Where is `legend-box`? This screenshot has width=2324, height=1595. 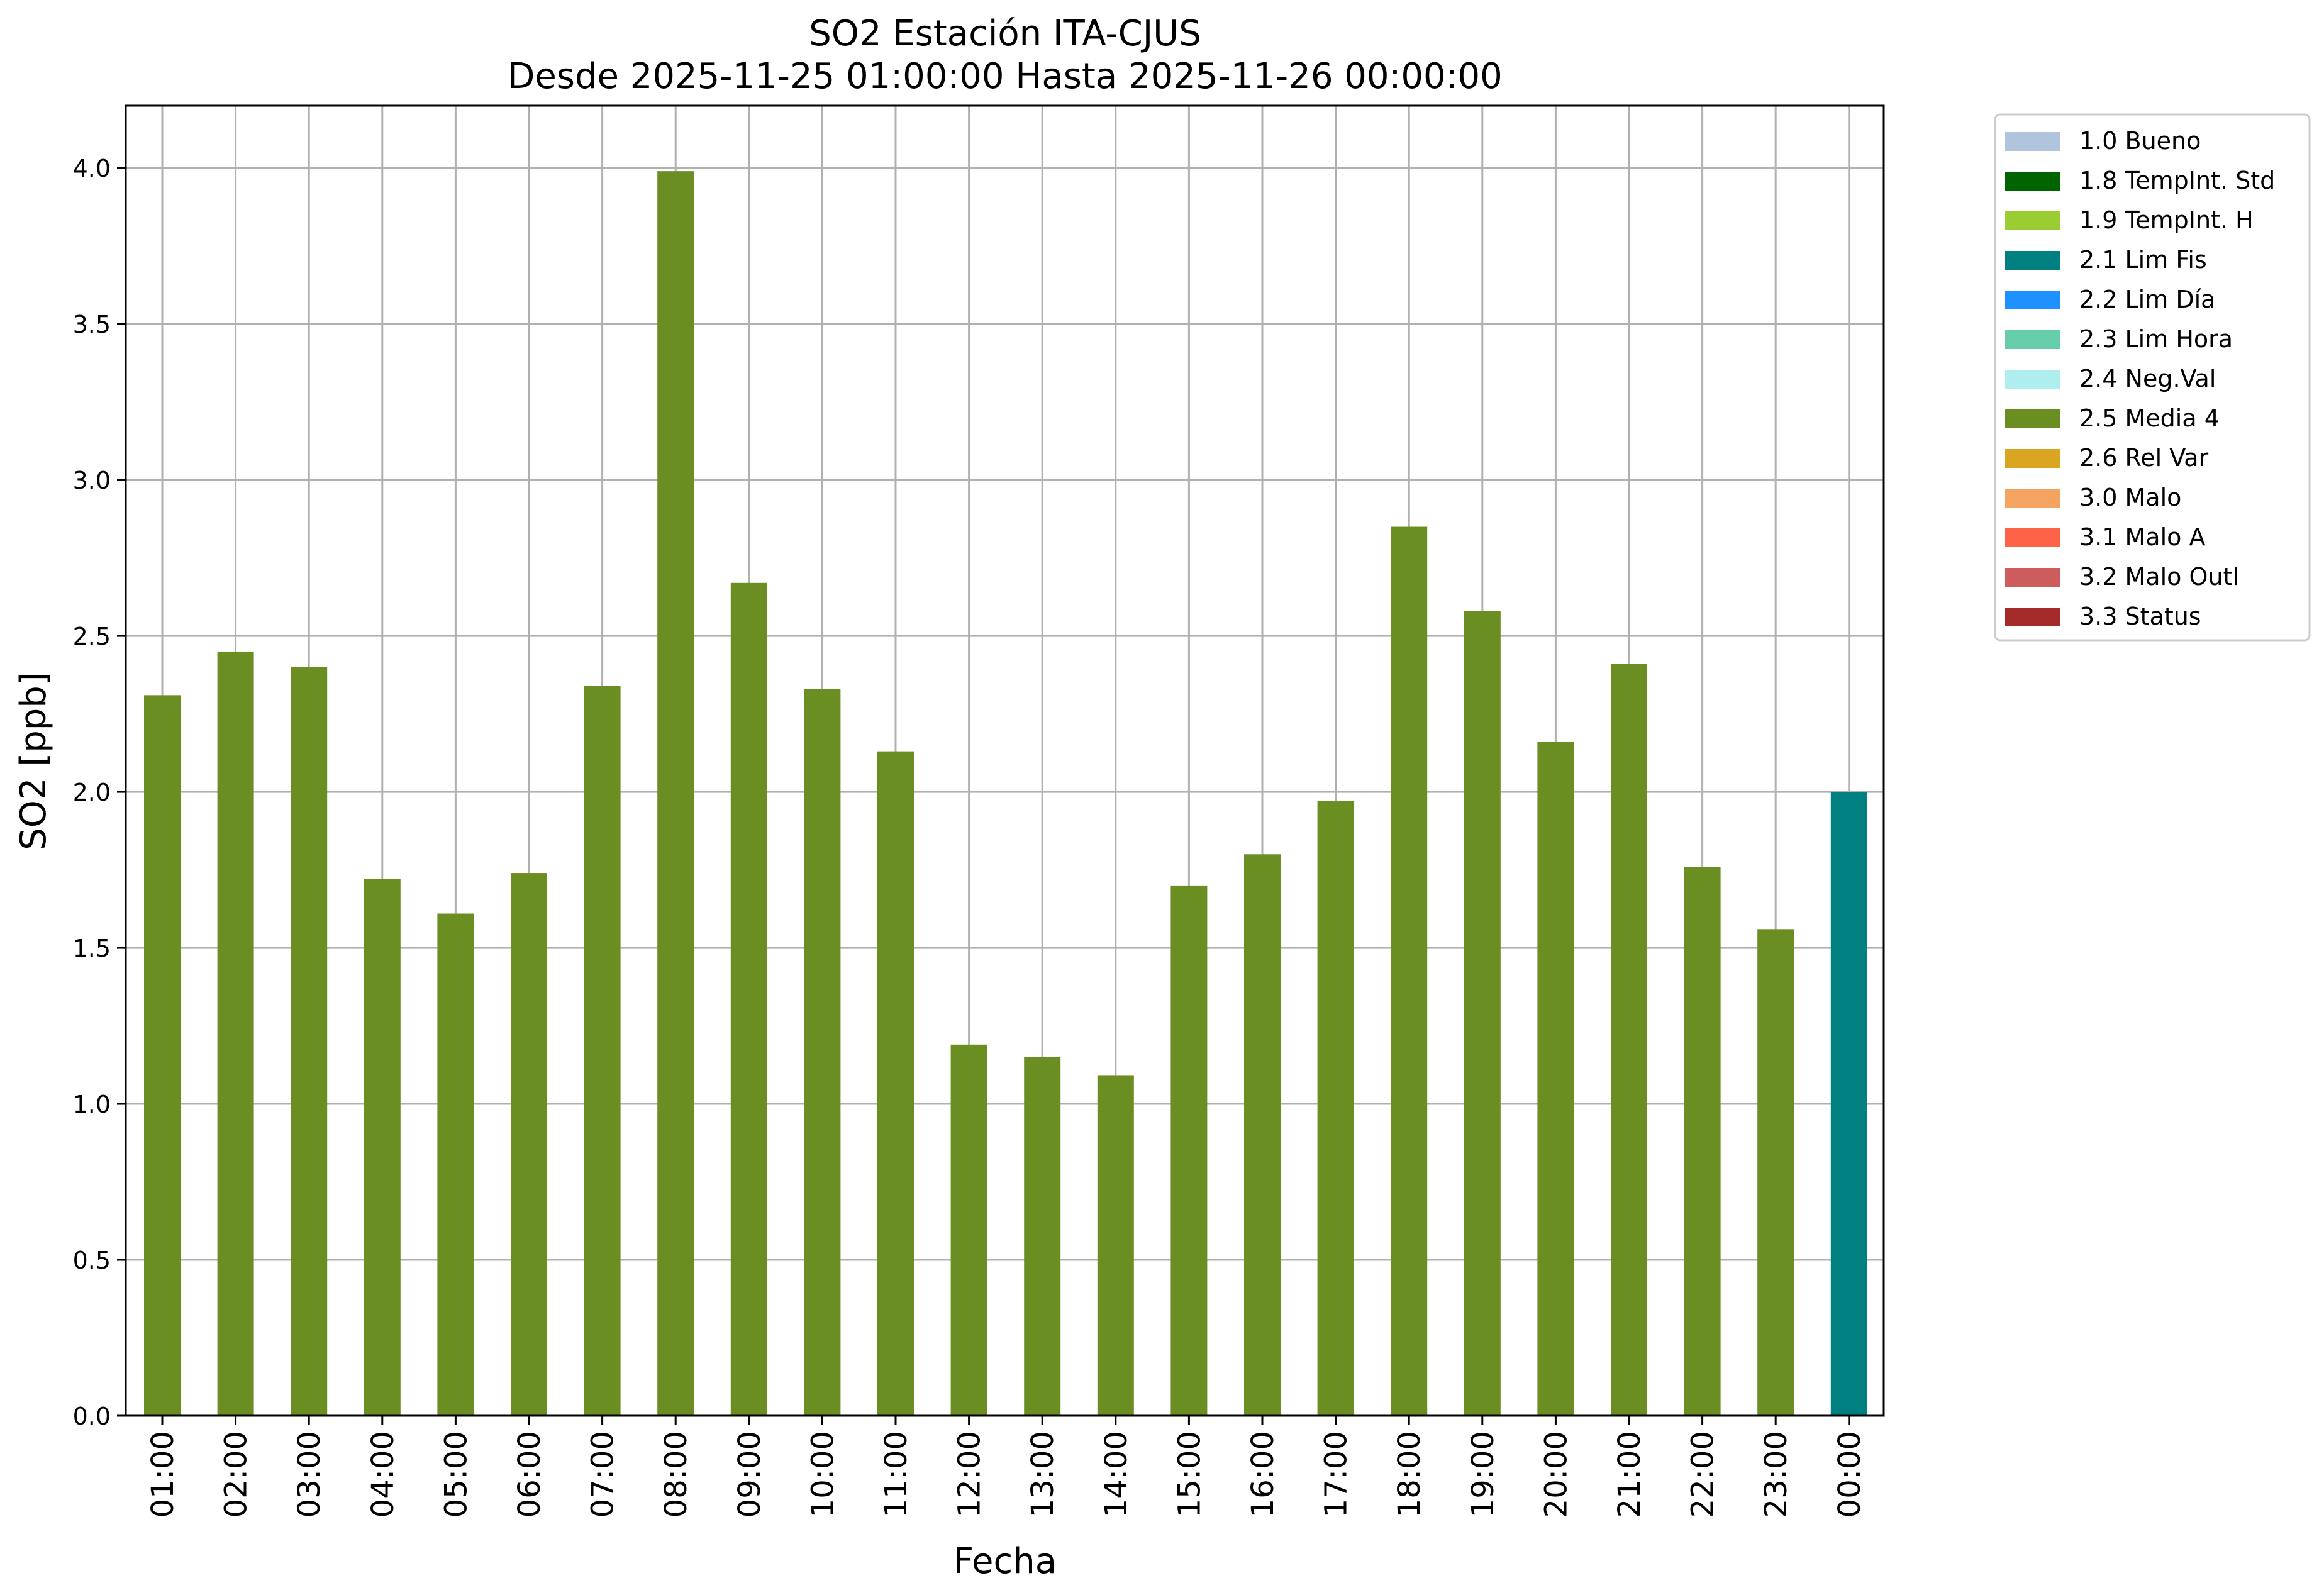
legend-box is located at coordinates (2152, 377).